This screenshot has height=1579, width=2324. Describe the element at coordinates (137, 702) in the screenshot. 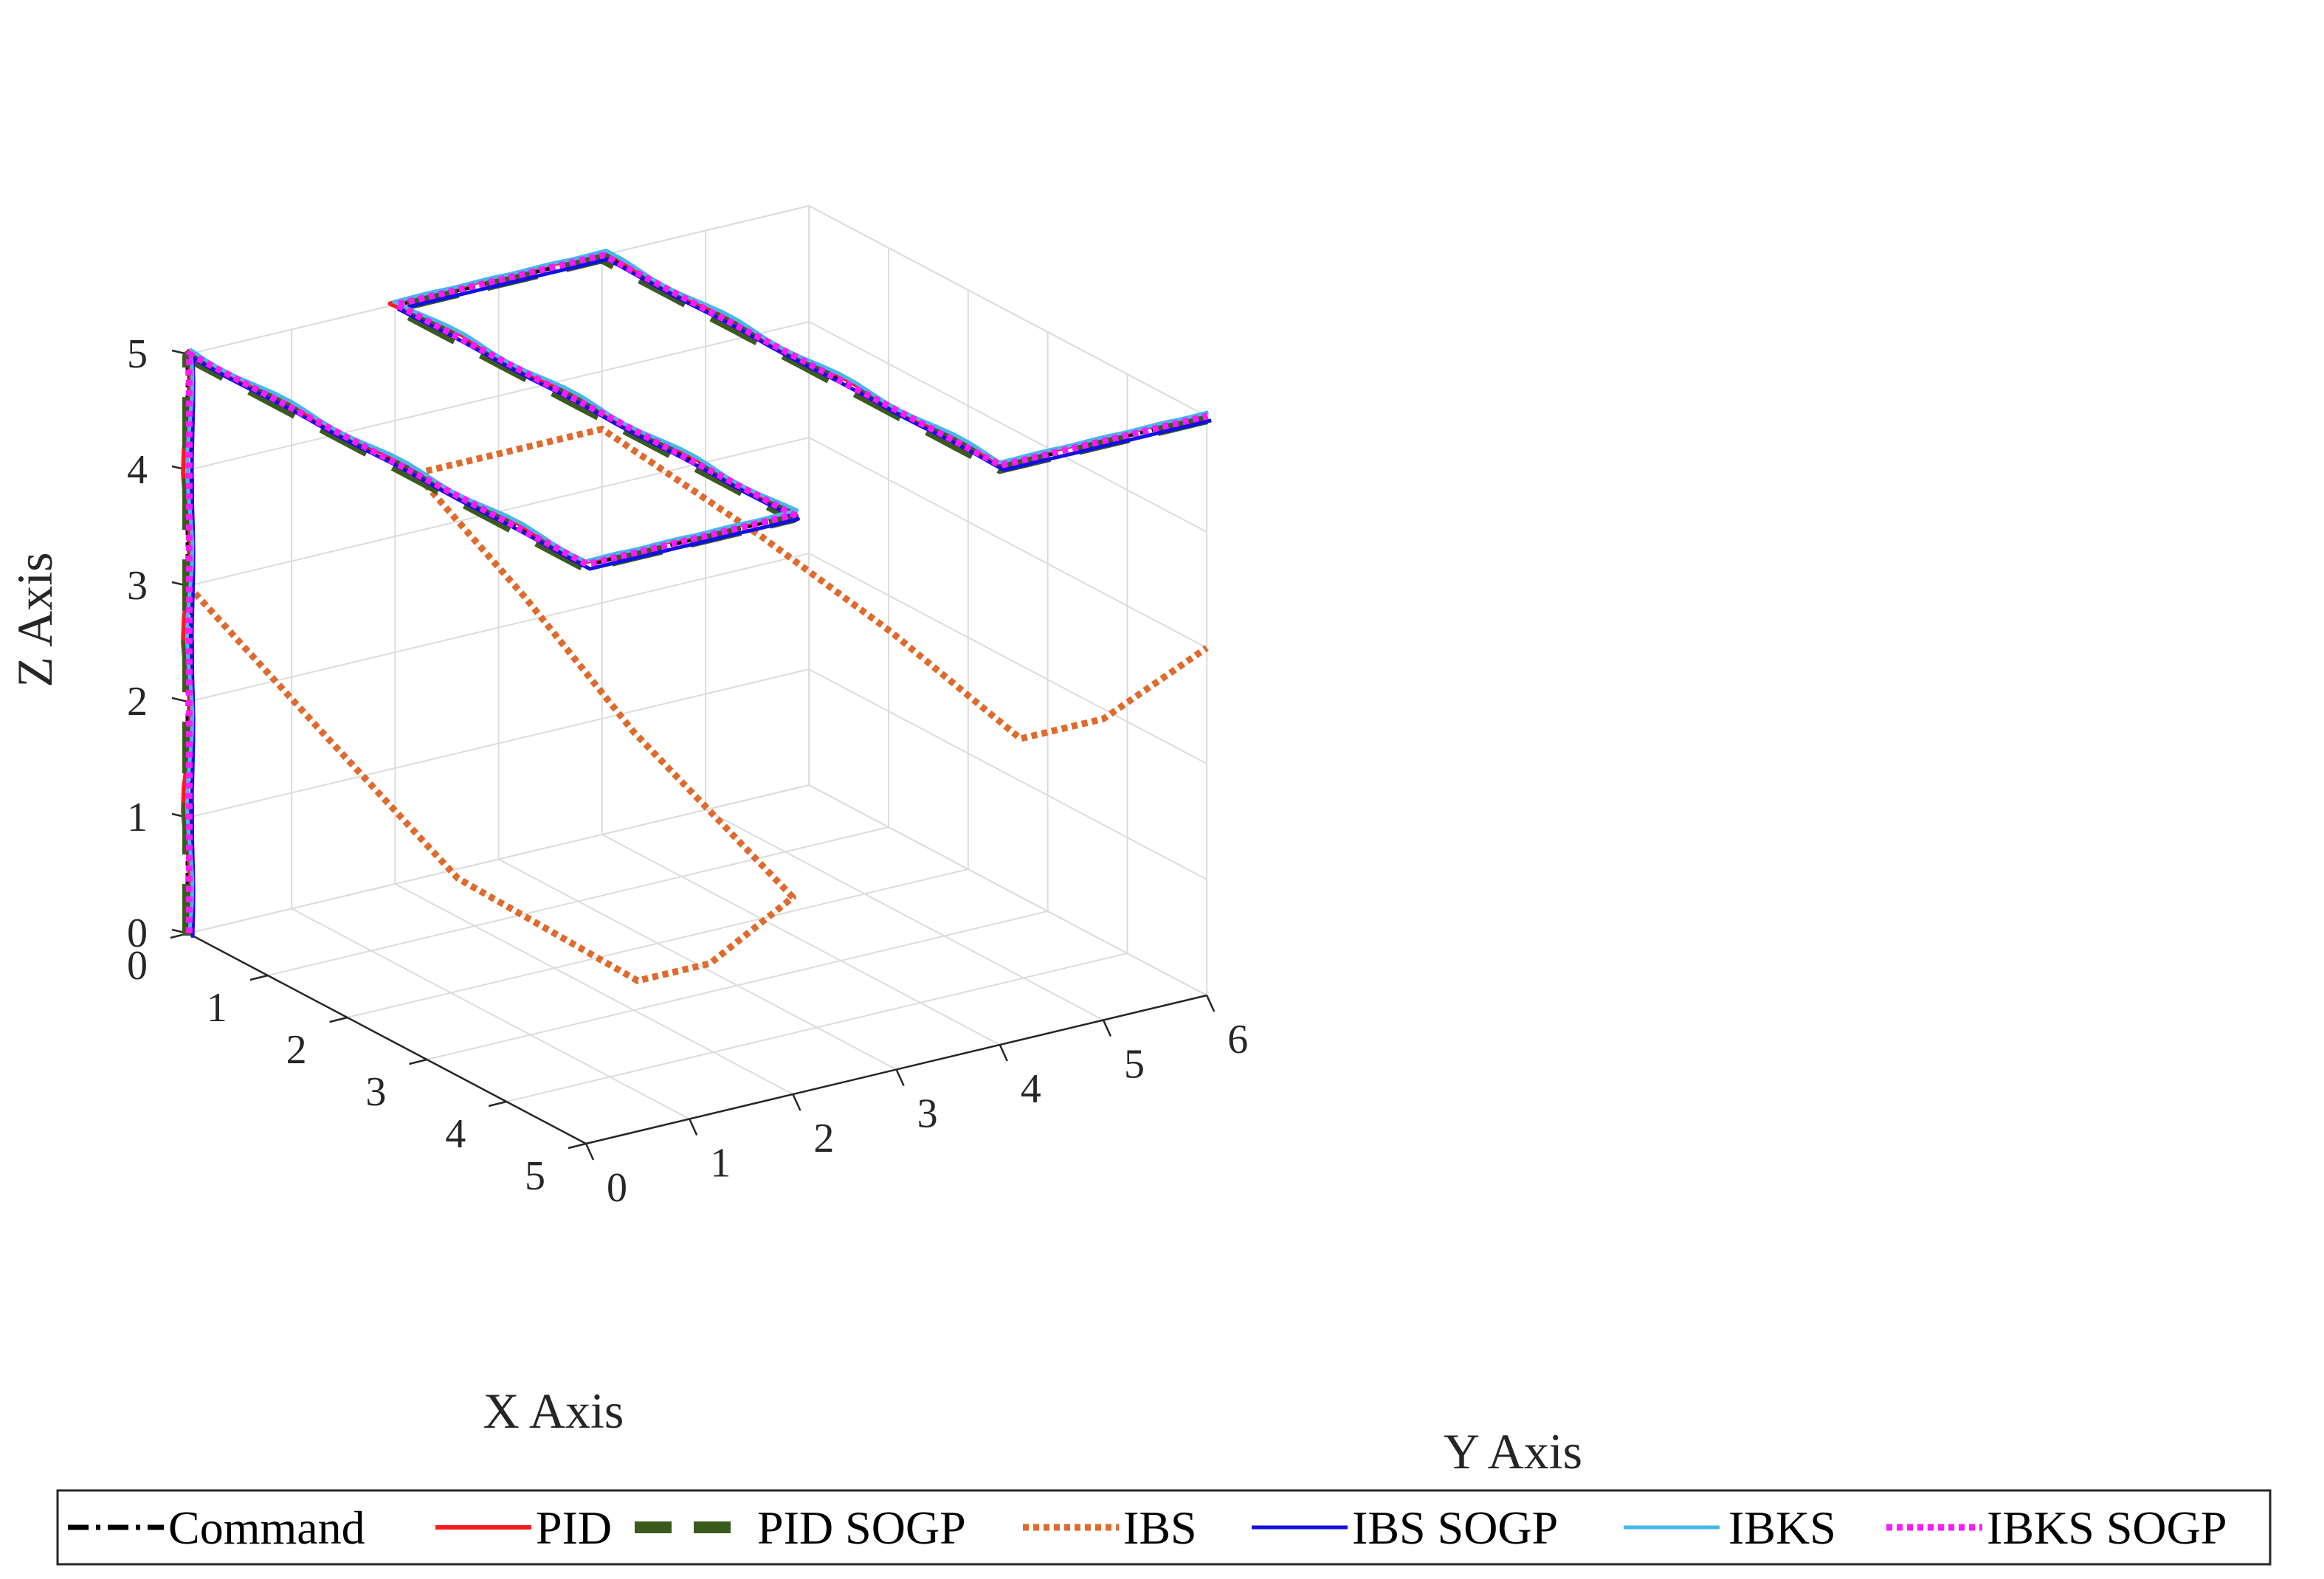

I see `z-tick-label: 2` at that location.